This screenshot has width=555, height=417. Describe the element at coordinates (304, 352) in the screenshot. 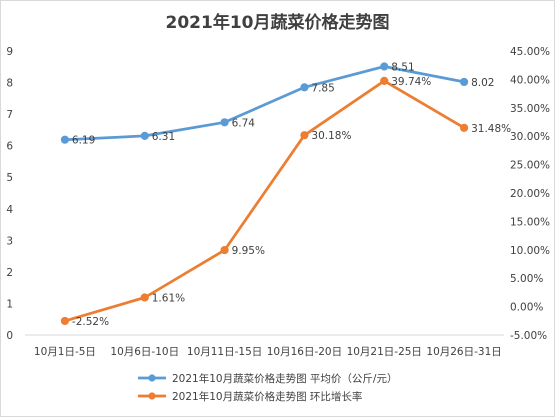

I see `x-tick-label: 10月16日-20日` at that location.